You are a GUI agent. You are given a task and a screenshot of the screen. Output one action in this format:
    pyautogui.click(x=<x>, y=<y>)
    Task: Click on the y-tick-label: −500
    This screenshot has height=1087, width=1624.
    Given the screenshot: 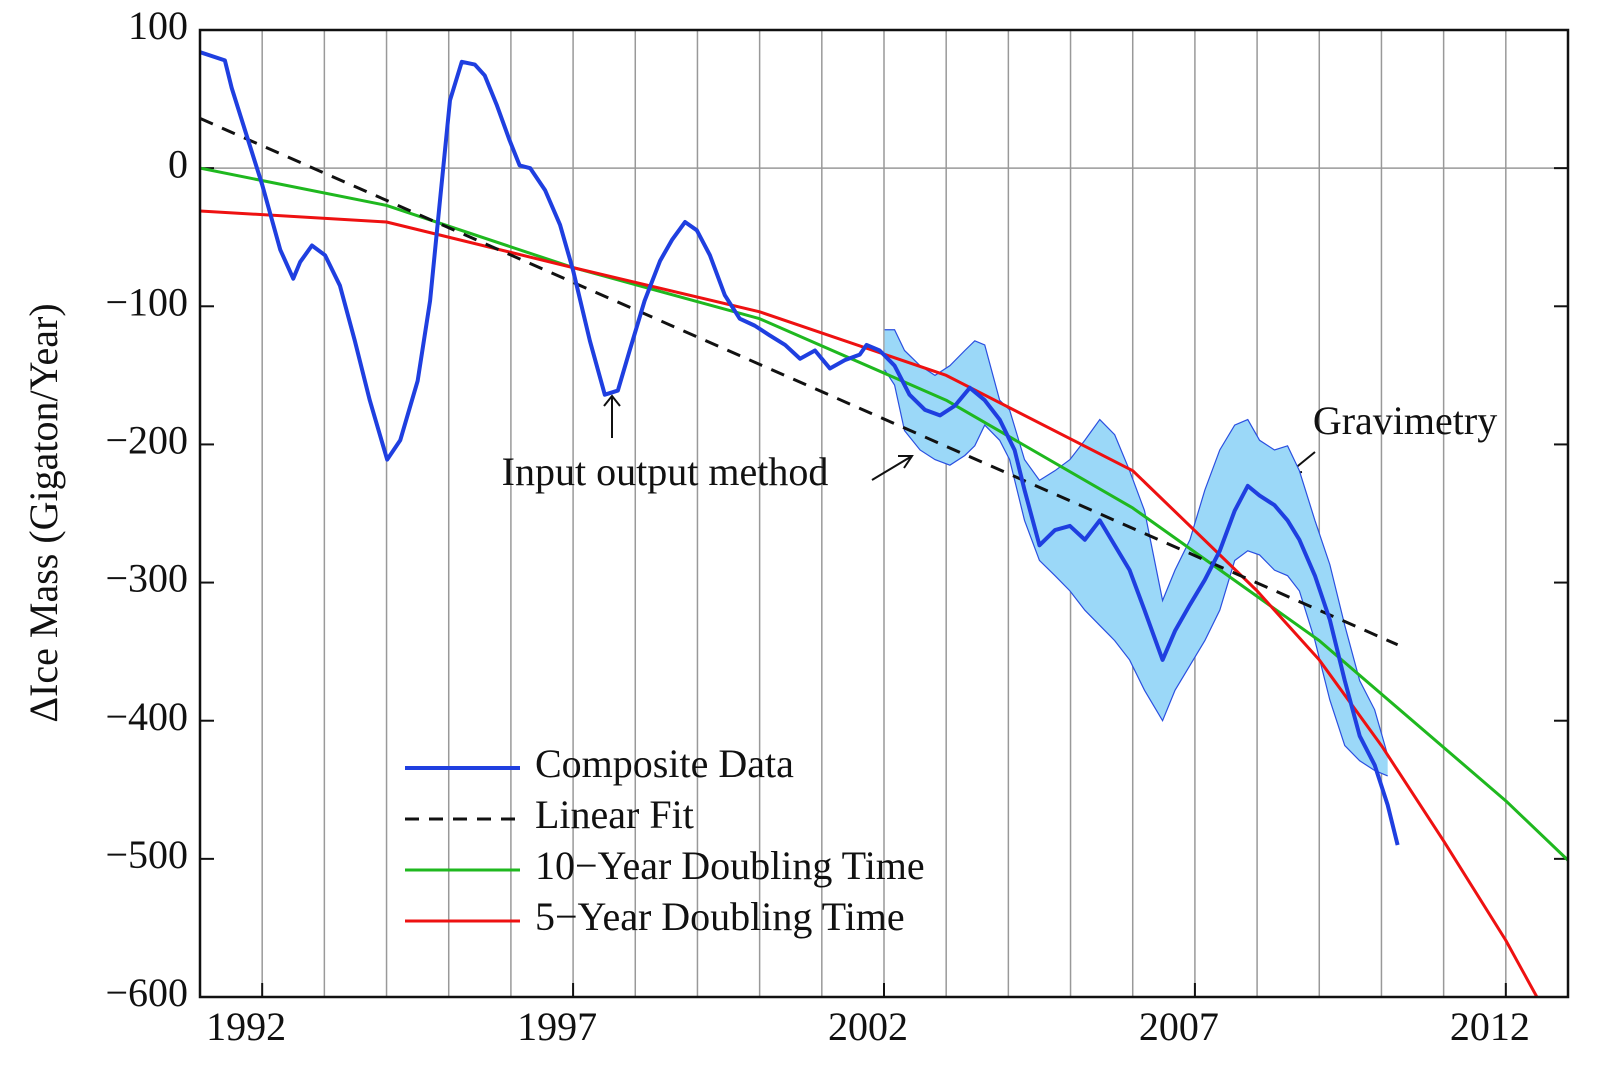 What is the action you would take?
    pyautogui.click(x=146, y=854)
    